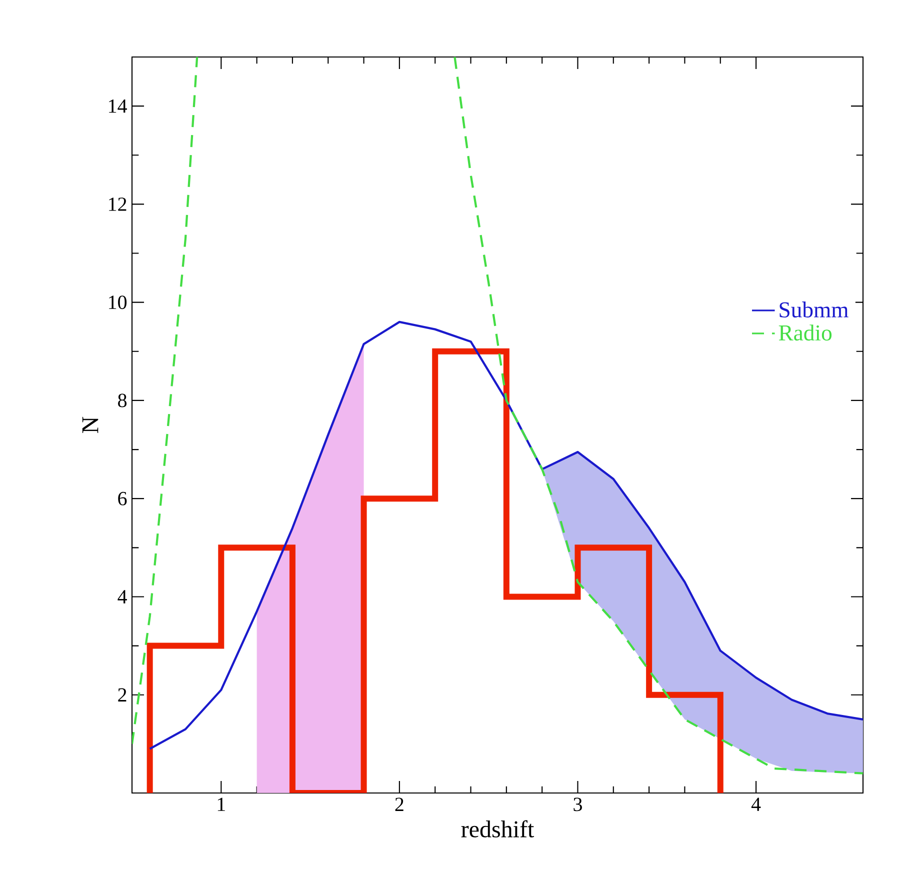 The image size is (902, 895). I want to click on y-axis-title: N, so click(90, 424).